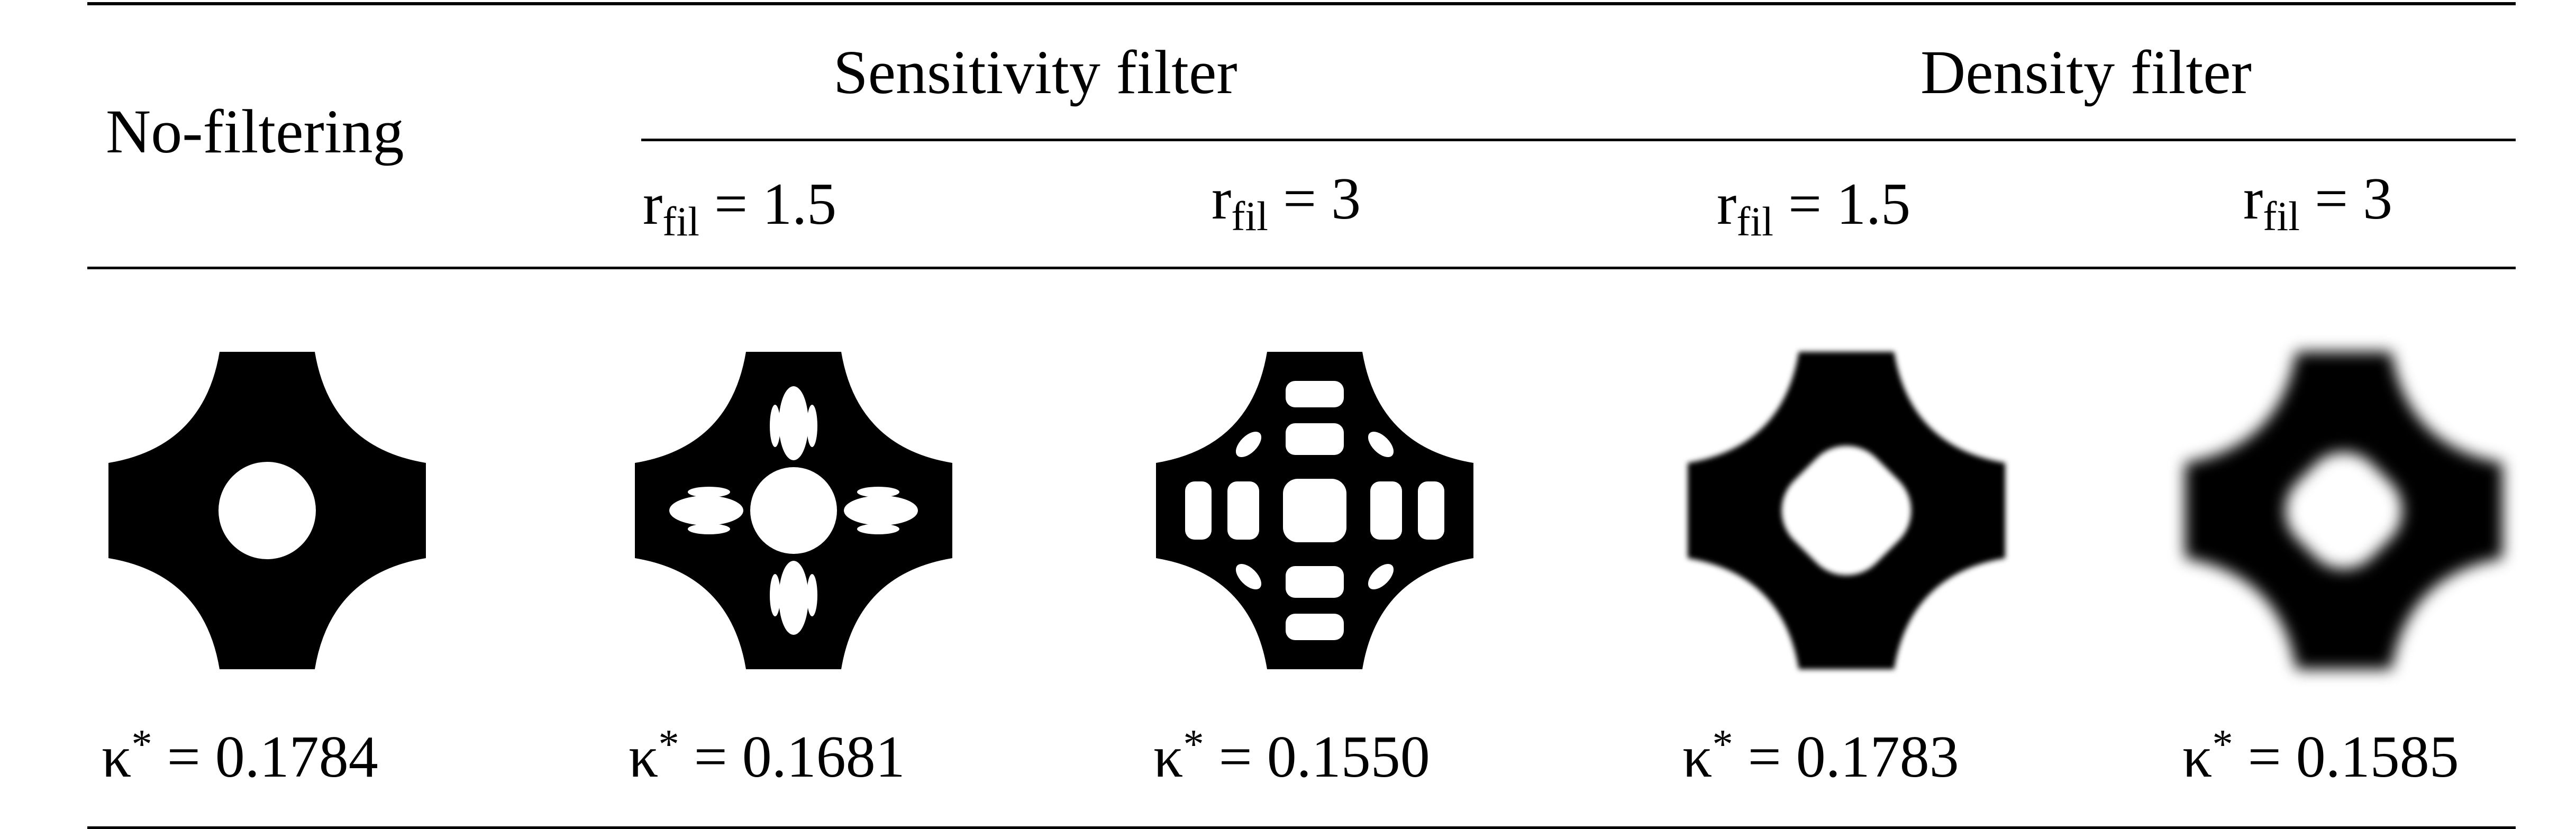  I want to click on result-sensitivity-r3: κ* = 0.1550, so click(1291, 755).